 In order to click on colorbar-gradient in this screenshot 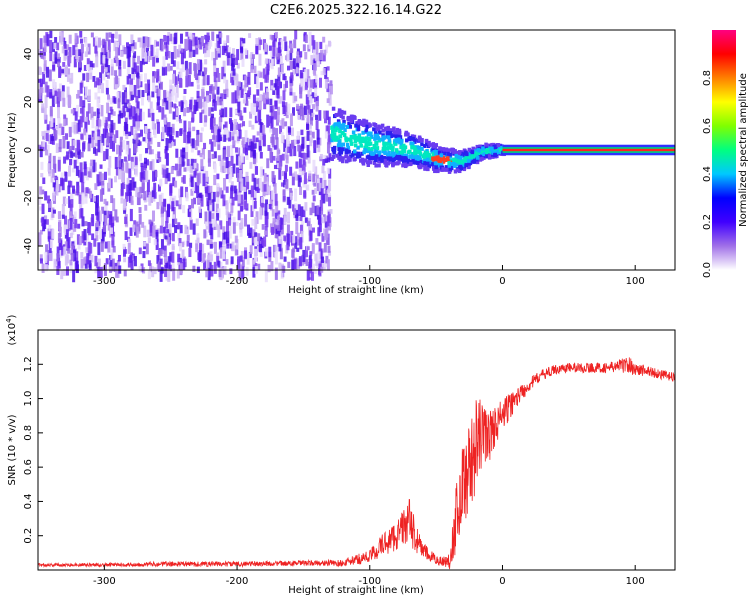, I will do `click(724, 150)`.